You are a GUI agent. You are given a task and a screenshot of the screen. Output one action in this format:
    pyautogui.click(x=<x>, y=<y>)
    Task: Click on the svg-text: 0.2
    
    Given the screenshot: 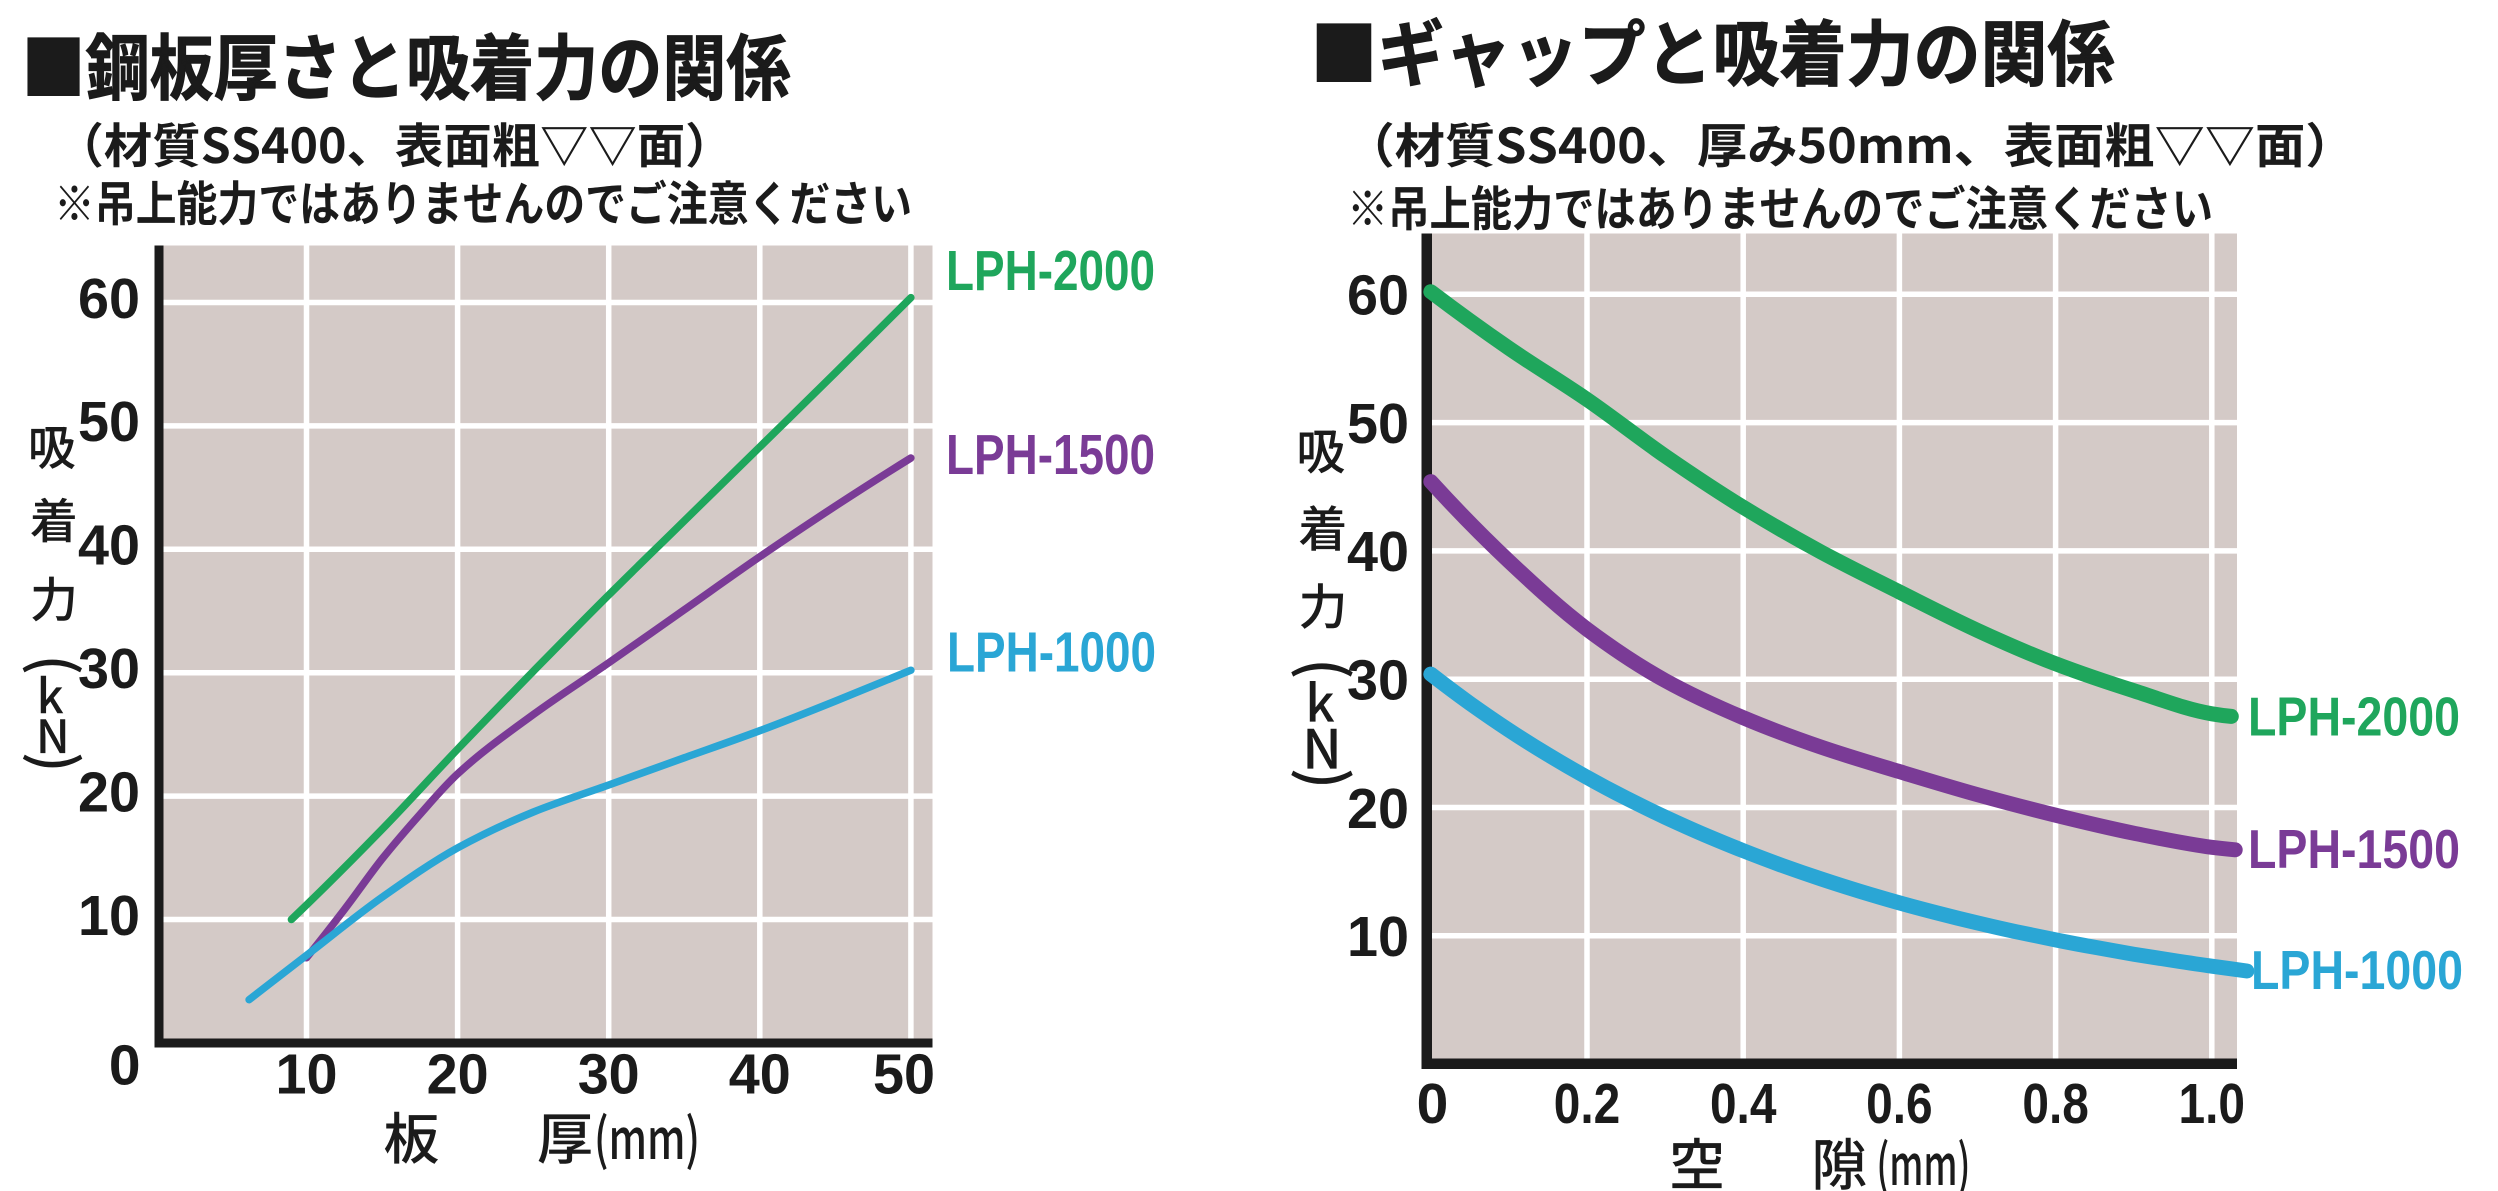 What is the action you would take?
    pyautogui.click(x=1587, y=1104)
    